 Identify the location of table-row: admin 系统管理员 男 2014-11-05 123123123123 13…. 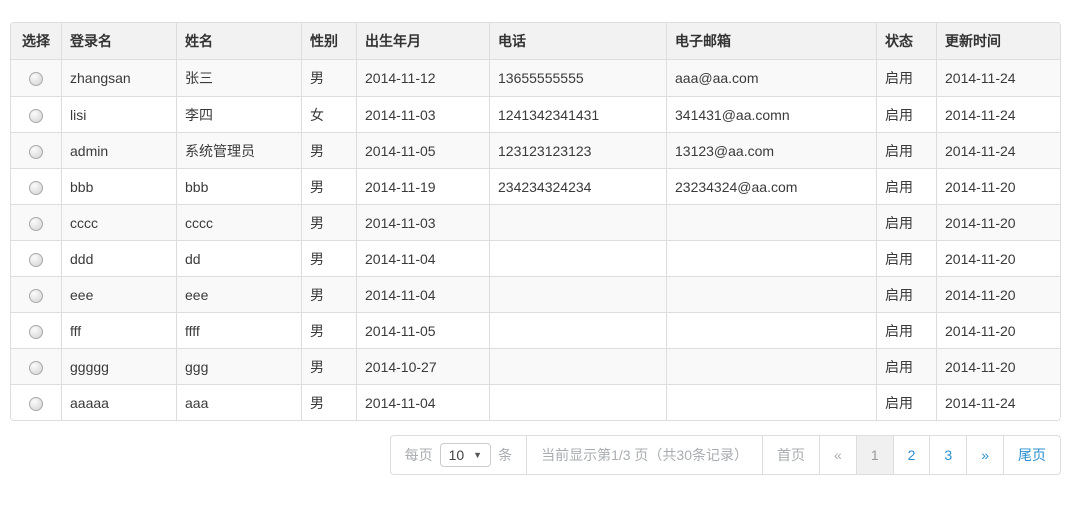
(535, 150).